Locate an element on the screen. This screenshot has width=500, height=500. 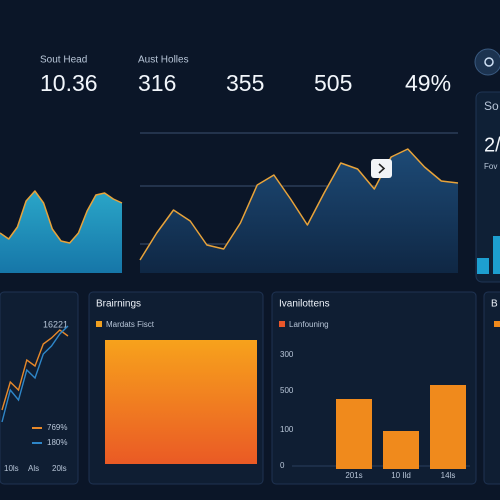
stat-value: 316 is located at coordinates (157, 83).